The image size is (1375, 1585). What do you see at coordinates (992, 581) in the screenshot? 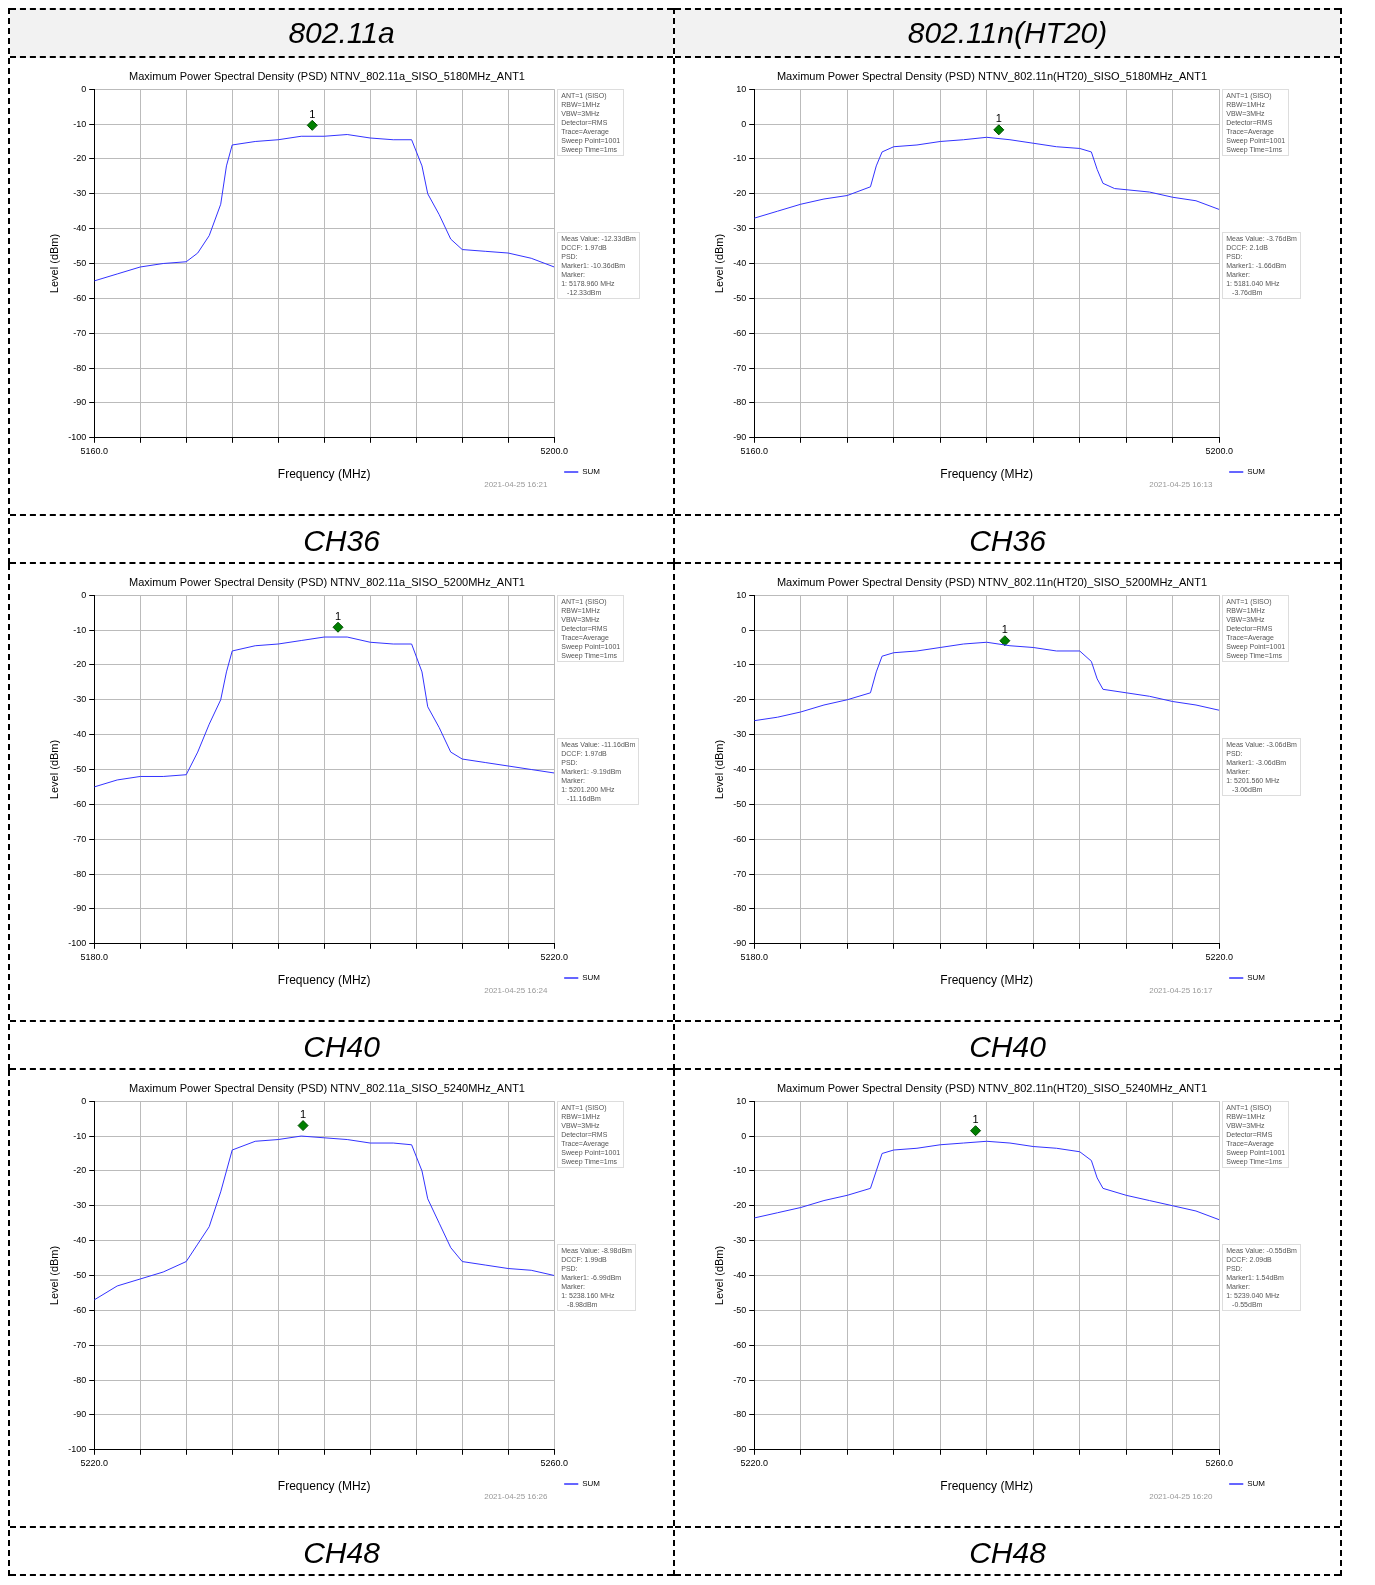
I see `chart-title: Maximum Power Spectral Density (PSD) NTNV_802.11n(HT20)_SISO_5200MHz_ANT1` at bounding box center [992, 581].